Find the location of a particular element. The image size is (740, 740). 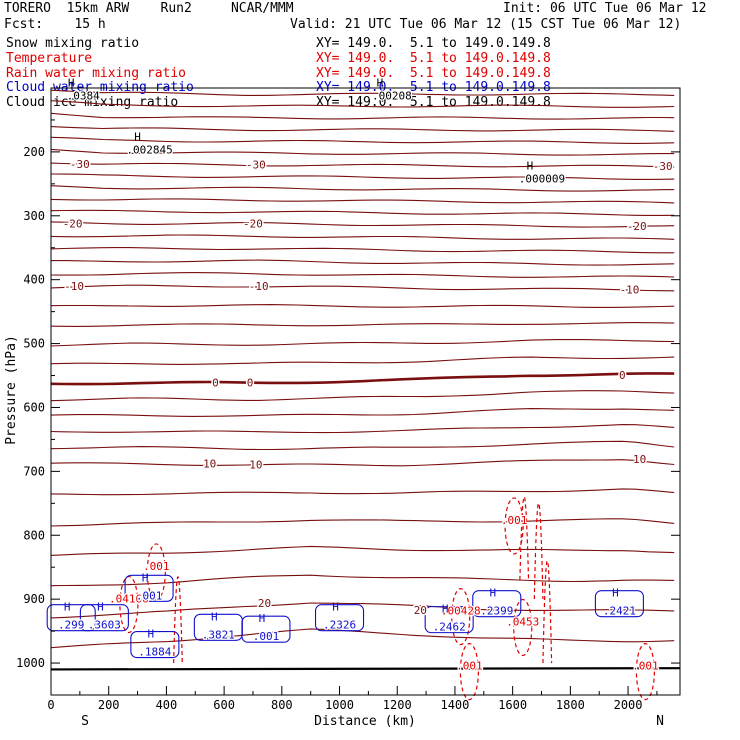

x-tick-label: 400 is located at coordinates (167, 705).